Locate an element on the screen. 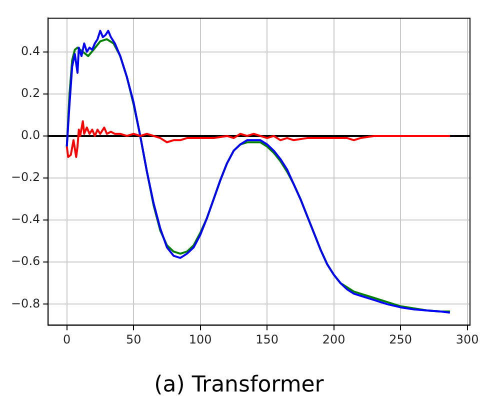  x-tick-label: 150 is located at coordinates (267, 339).